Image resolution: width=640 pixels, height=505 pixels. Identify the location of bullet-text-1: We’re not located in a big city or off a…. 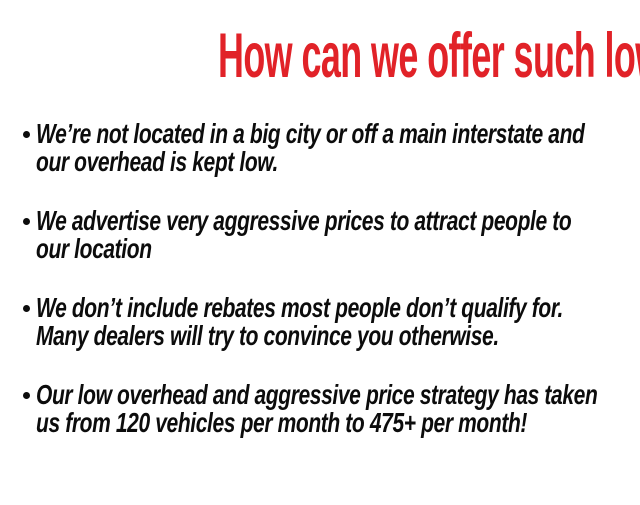
(310, 148).